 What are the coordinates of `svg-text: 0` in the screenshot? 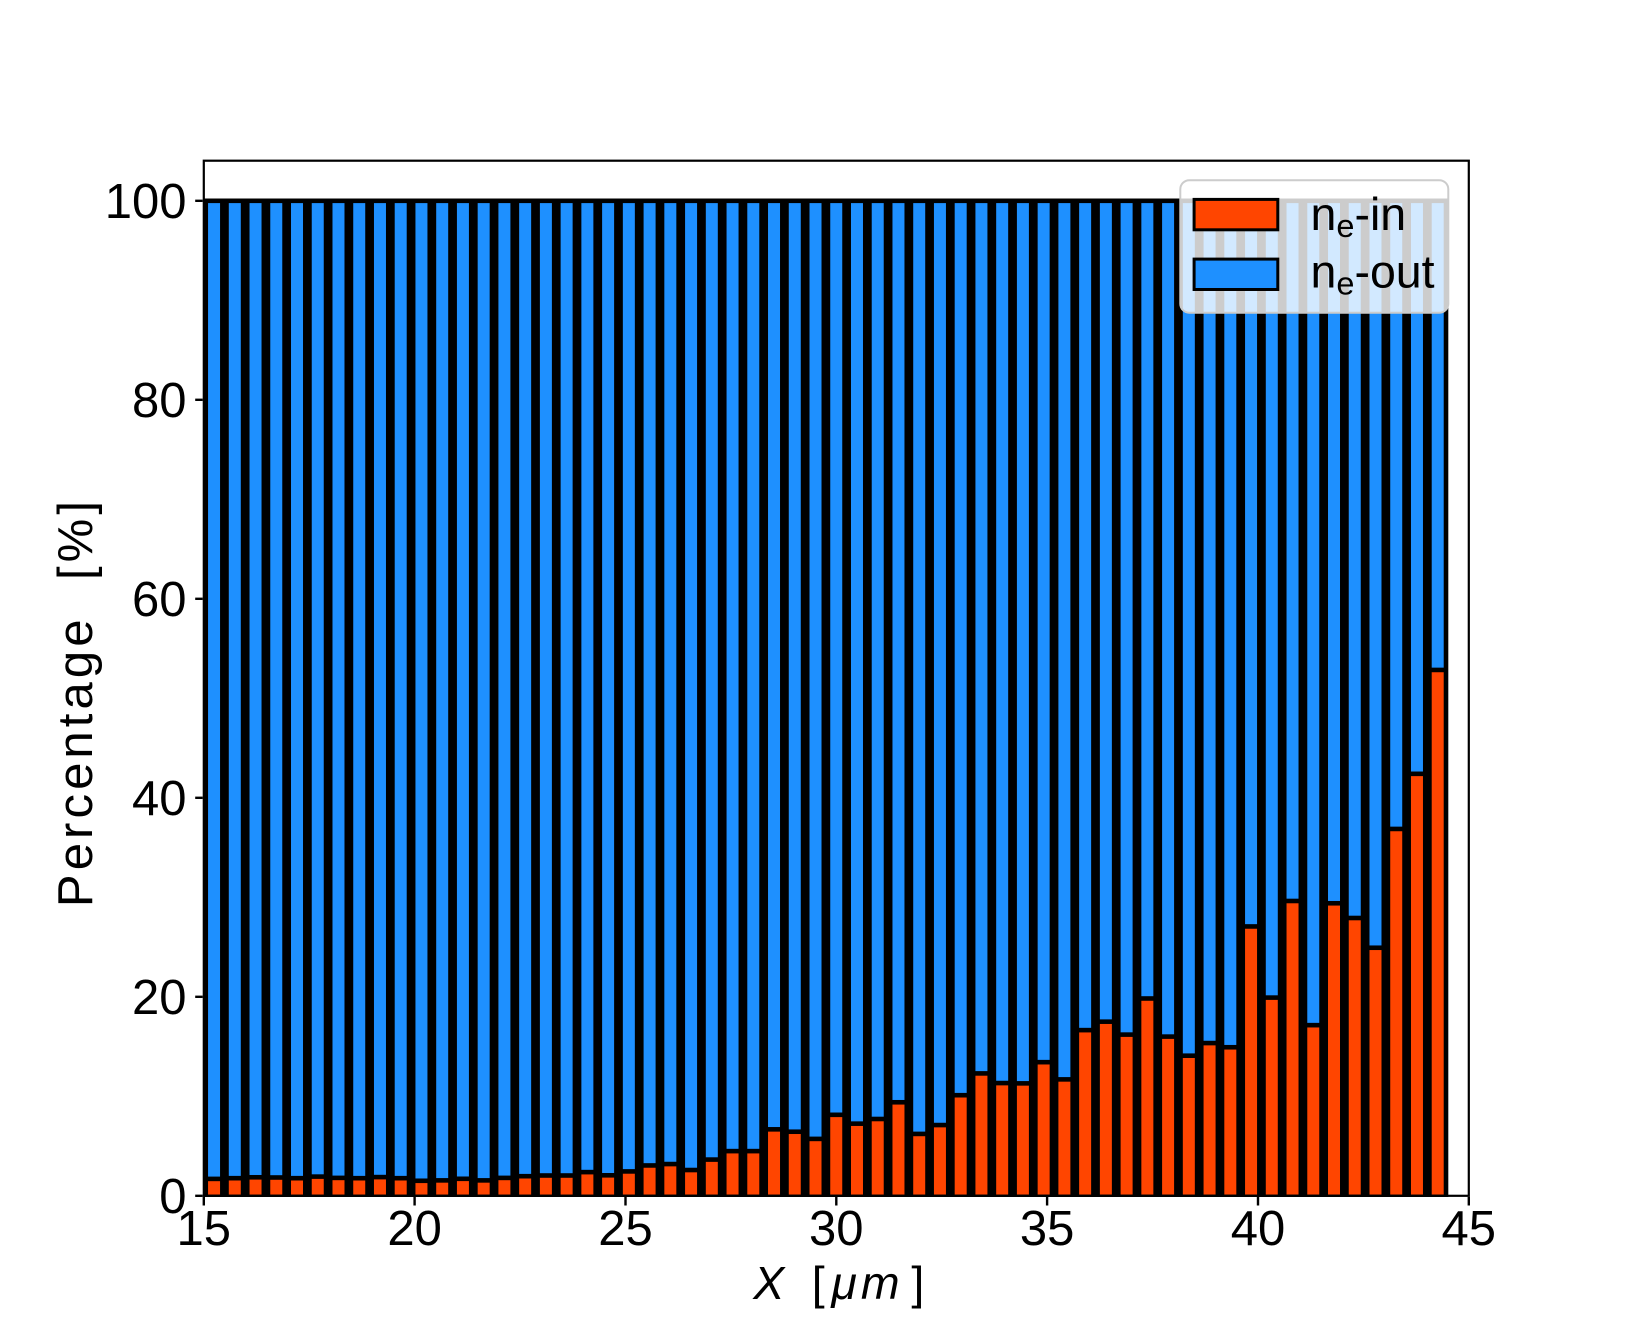 It's located at (172, 1197).